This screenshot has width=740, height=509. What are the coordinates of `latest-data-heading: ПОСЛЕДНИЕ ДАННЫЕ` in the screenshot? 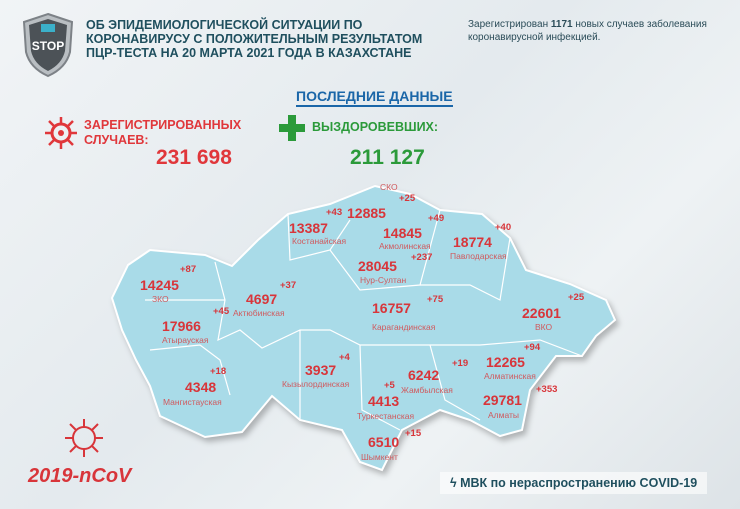 It's located at (374, 97).